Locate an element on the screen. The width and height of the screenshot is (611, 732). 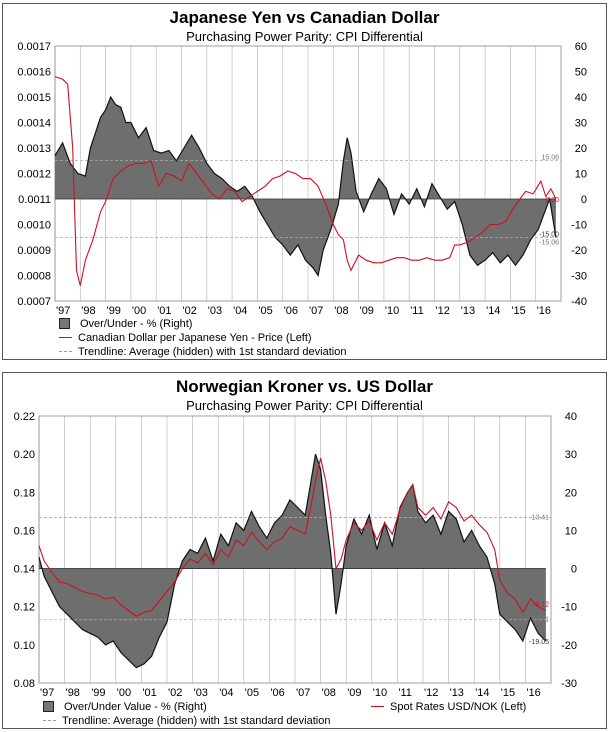
legend-label-area: Over/Under - % (Right) is located at coordinates (136, 323).